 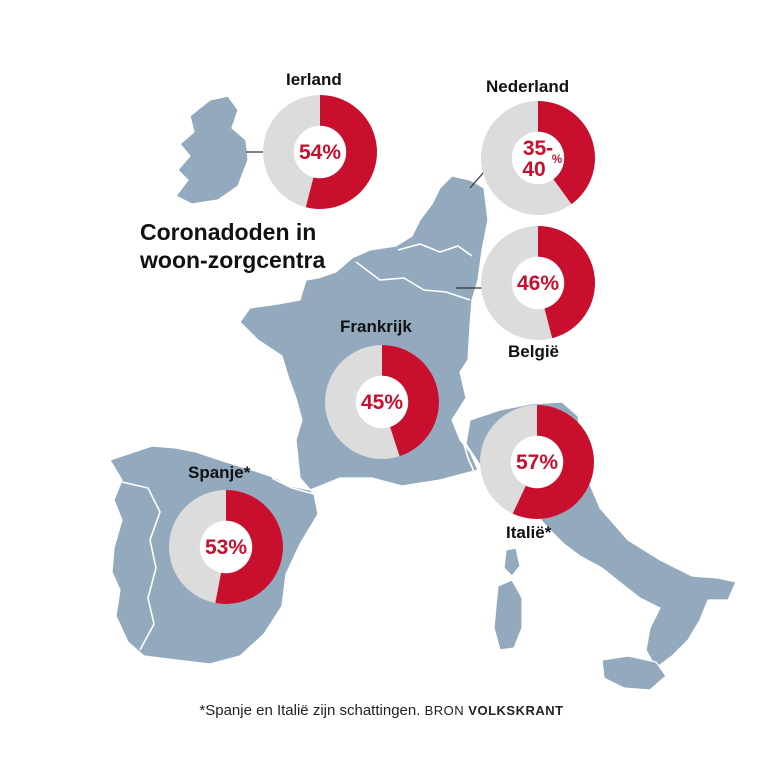 I want to click on border-es-pt, so click(x=141, y=566).